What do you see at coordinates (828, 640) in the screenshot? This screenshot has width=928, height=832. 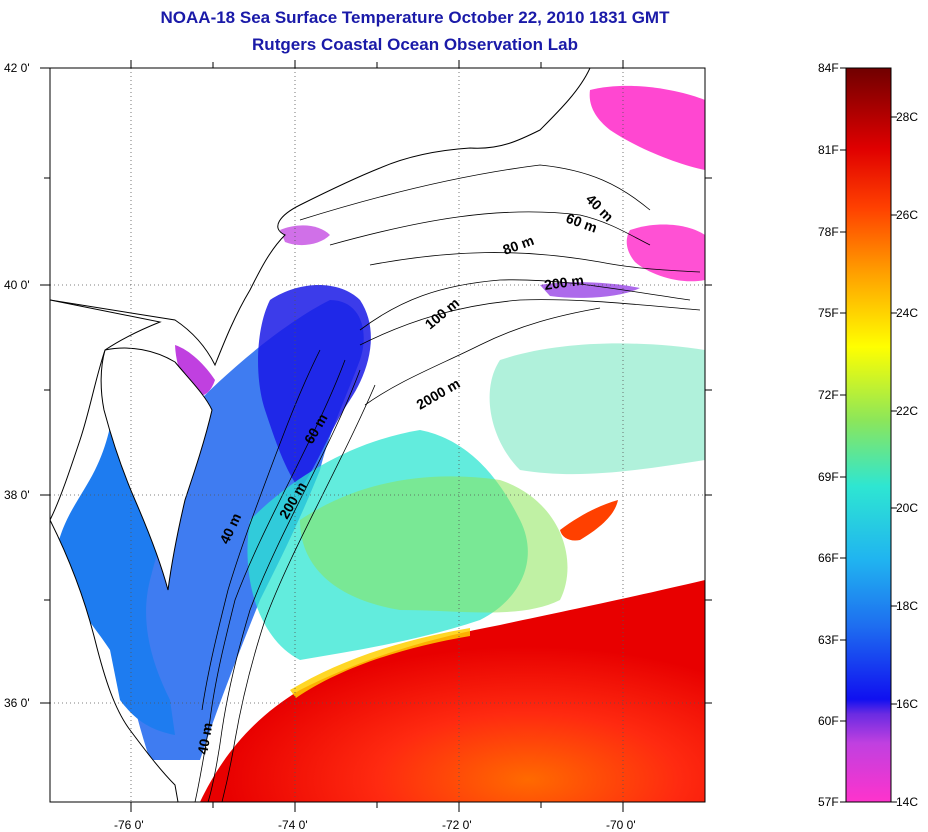 I see `colorbar-f-label: 63F` at bounding box center [828, 640].